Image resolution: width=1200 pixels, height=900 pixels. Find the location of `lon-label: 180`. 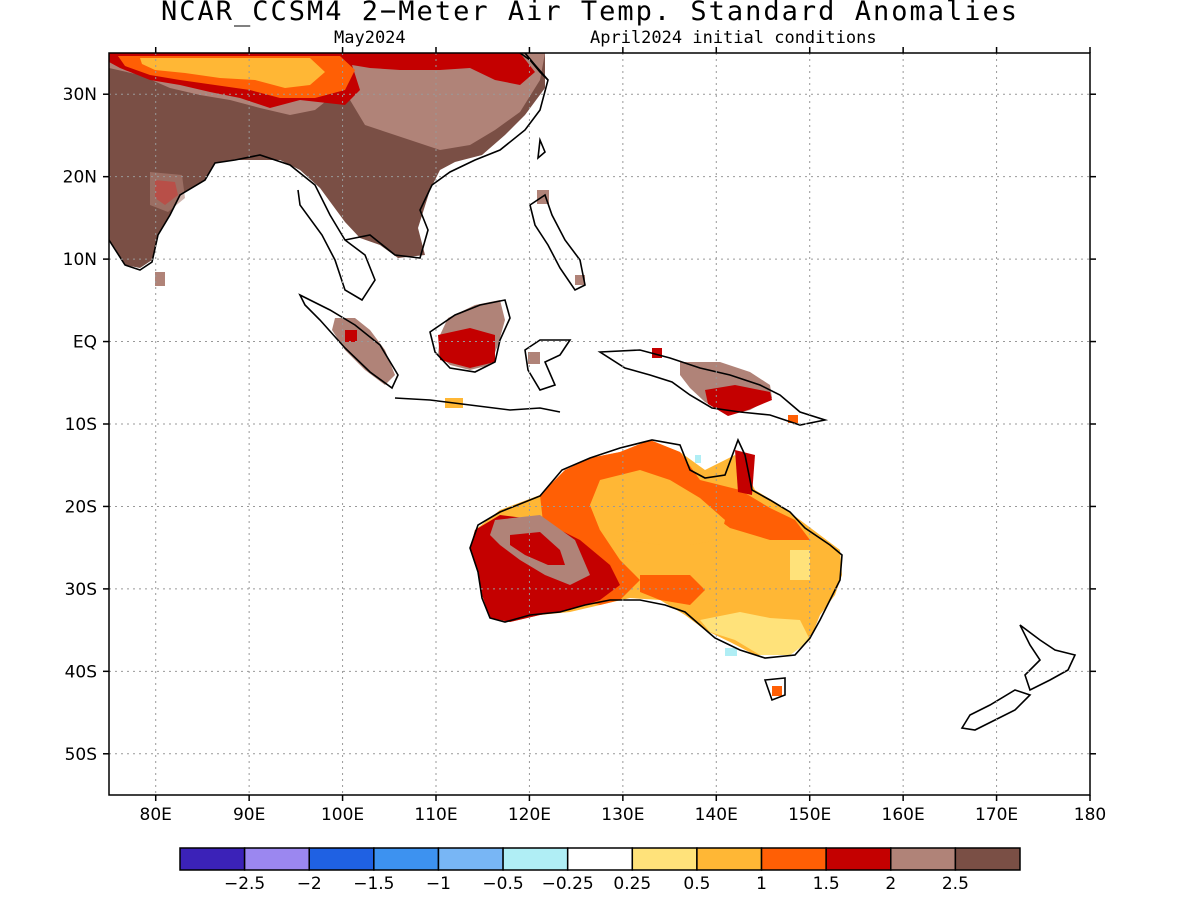

lon-label: 180 is located at coordinates (1090, 815).